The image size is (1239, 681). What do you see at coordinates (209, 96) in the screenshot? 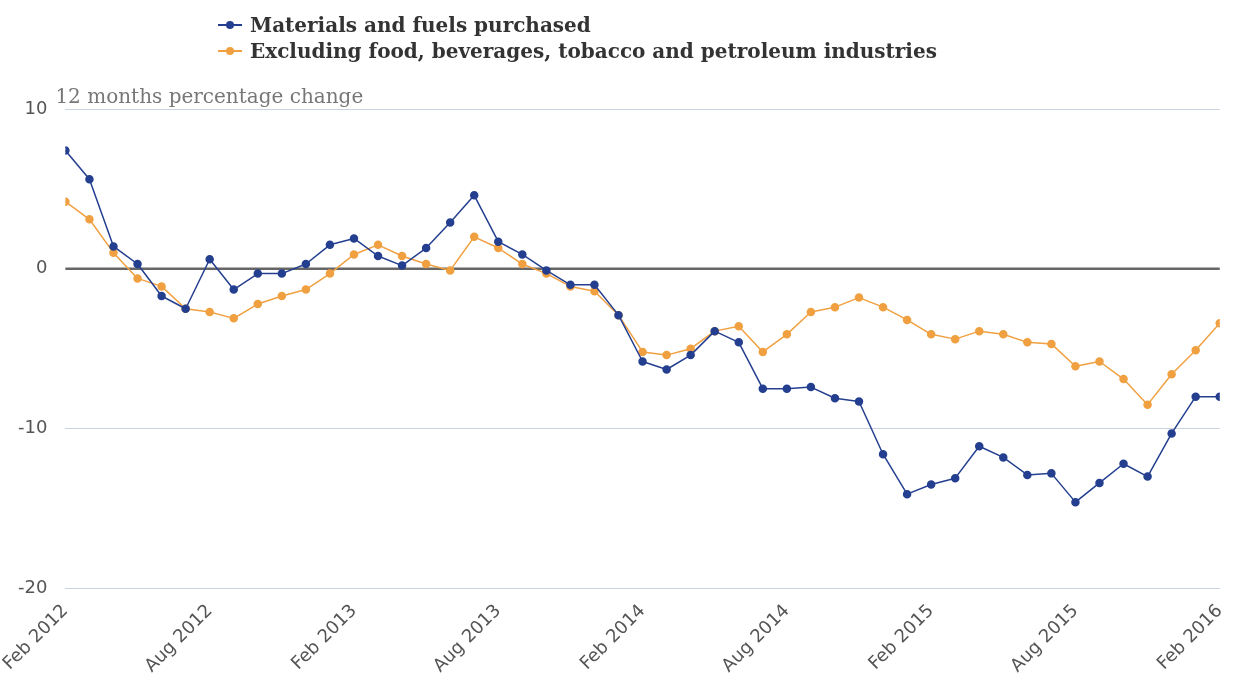
I see `y-axis-title: 12 months percentage change` at bounding box center [209, 96].